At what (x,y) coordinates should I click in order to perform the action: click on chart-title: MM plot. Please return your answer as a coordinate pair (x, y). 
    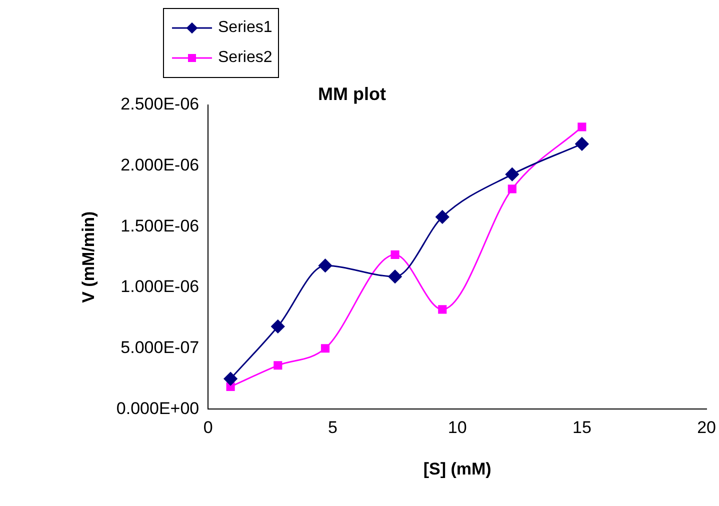
    Looking at the image, I should click on (352, 94).